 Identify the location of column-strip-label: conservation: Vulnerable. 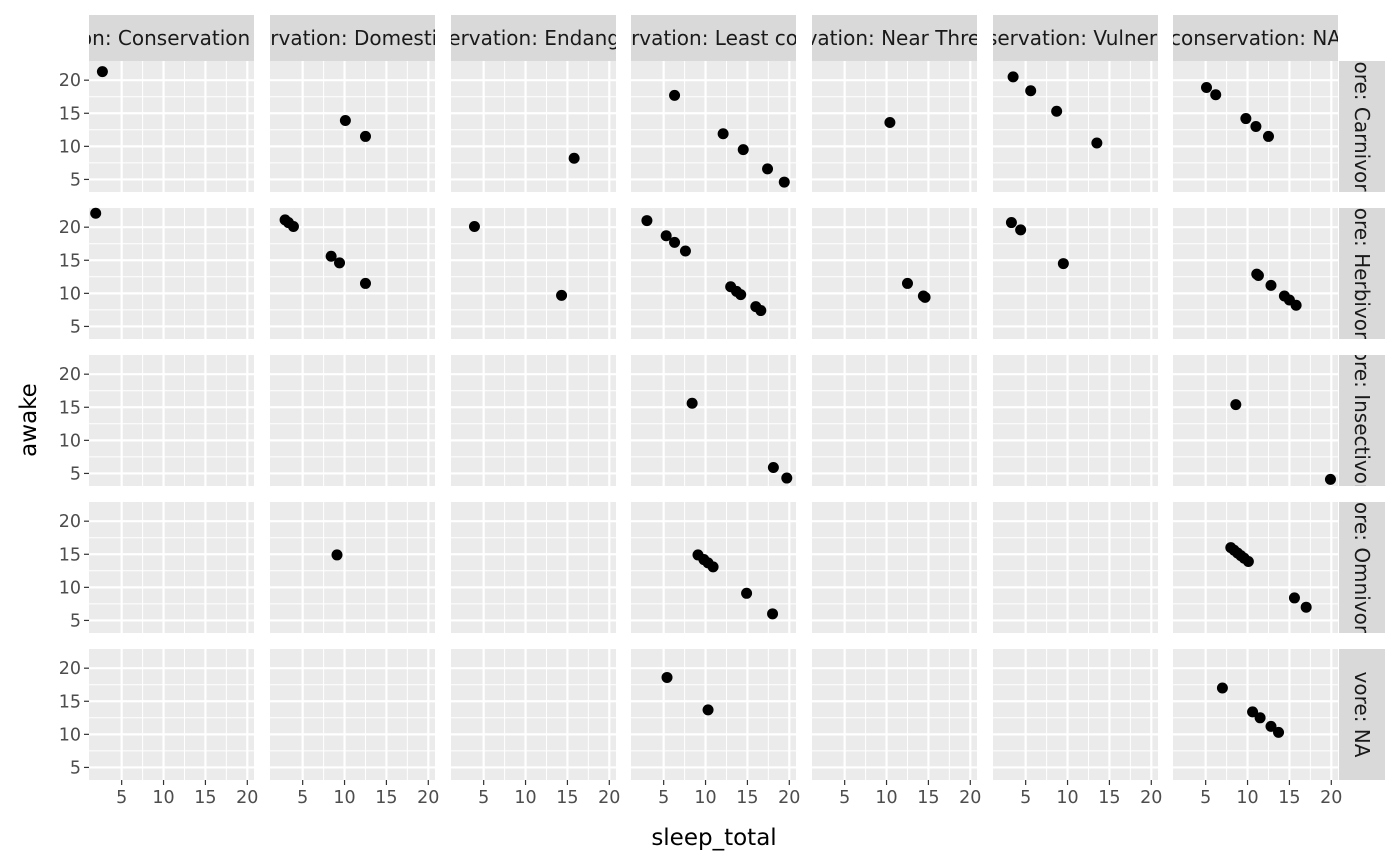
(1075, 38).